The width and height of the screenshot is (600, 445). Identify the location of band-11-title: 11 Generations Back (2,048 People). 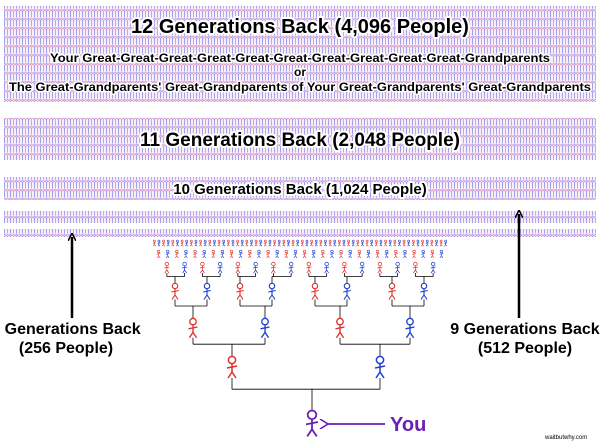
(300, 140).